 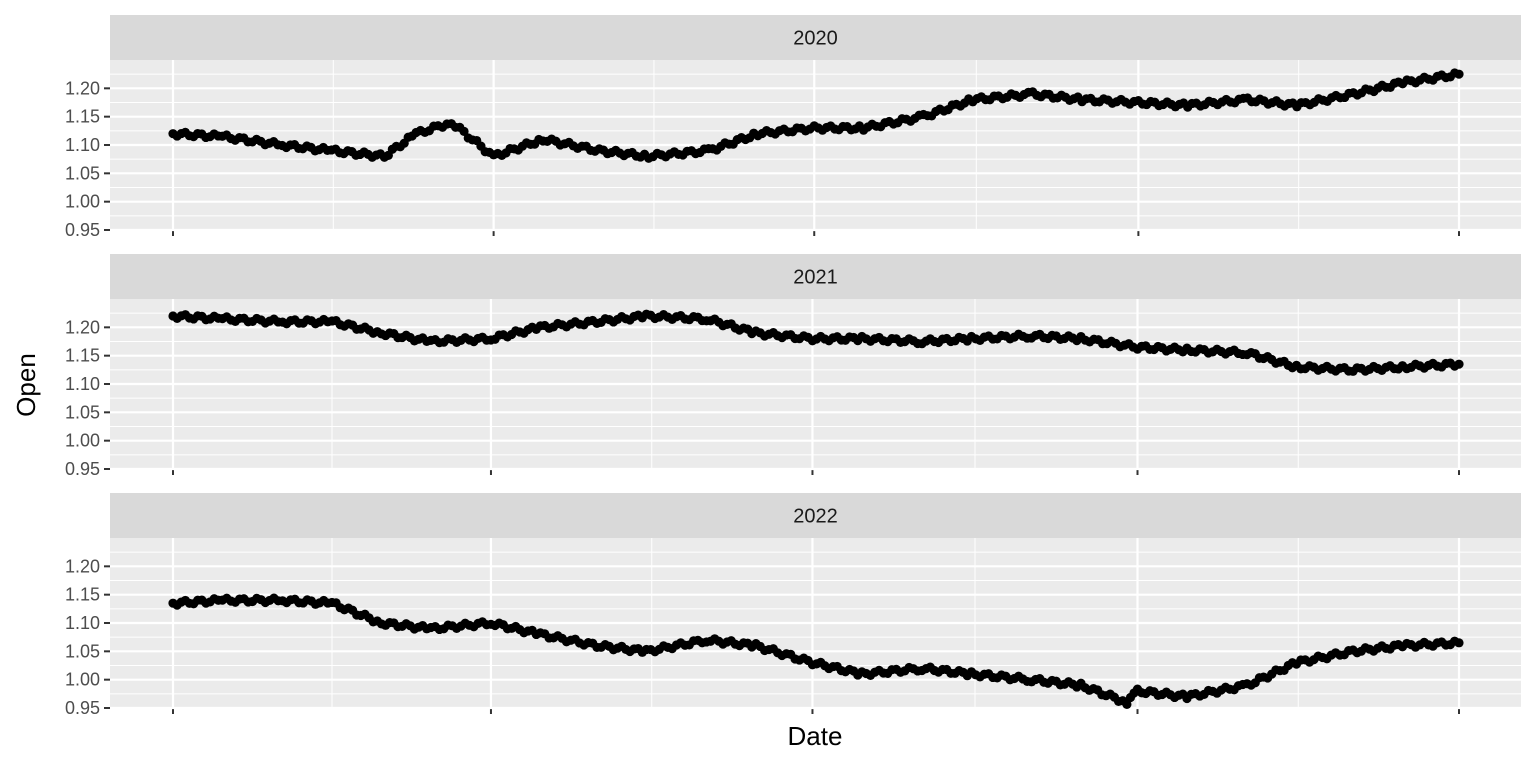 I want to click on facet-strip-label: 2020, so click(x=815, y=39).